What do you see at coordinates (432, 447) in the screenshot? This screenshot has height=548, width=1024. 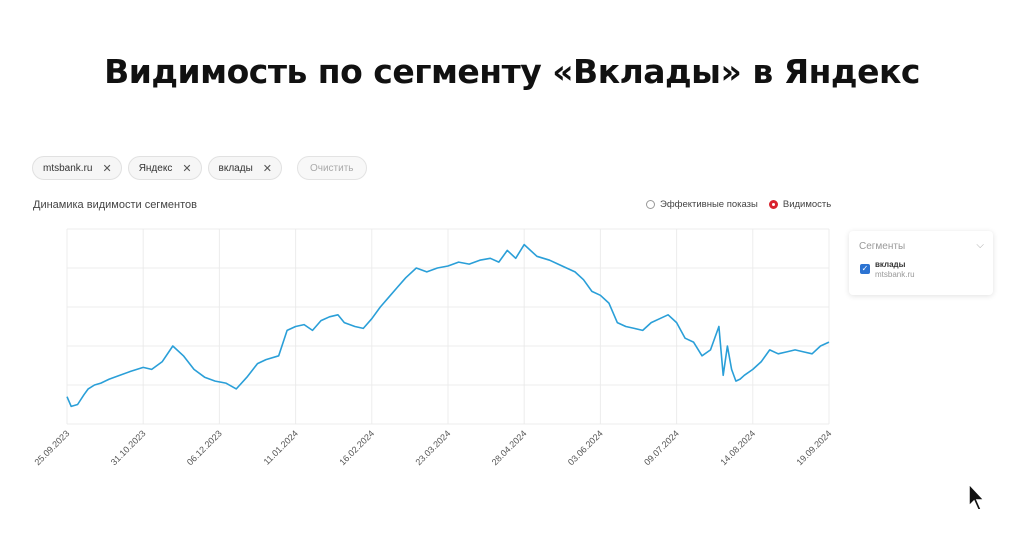 I see `x-tick-label: 23.03.2024` at bounding box center [432, 447].